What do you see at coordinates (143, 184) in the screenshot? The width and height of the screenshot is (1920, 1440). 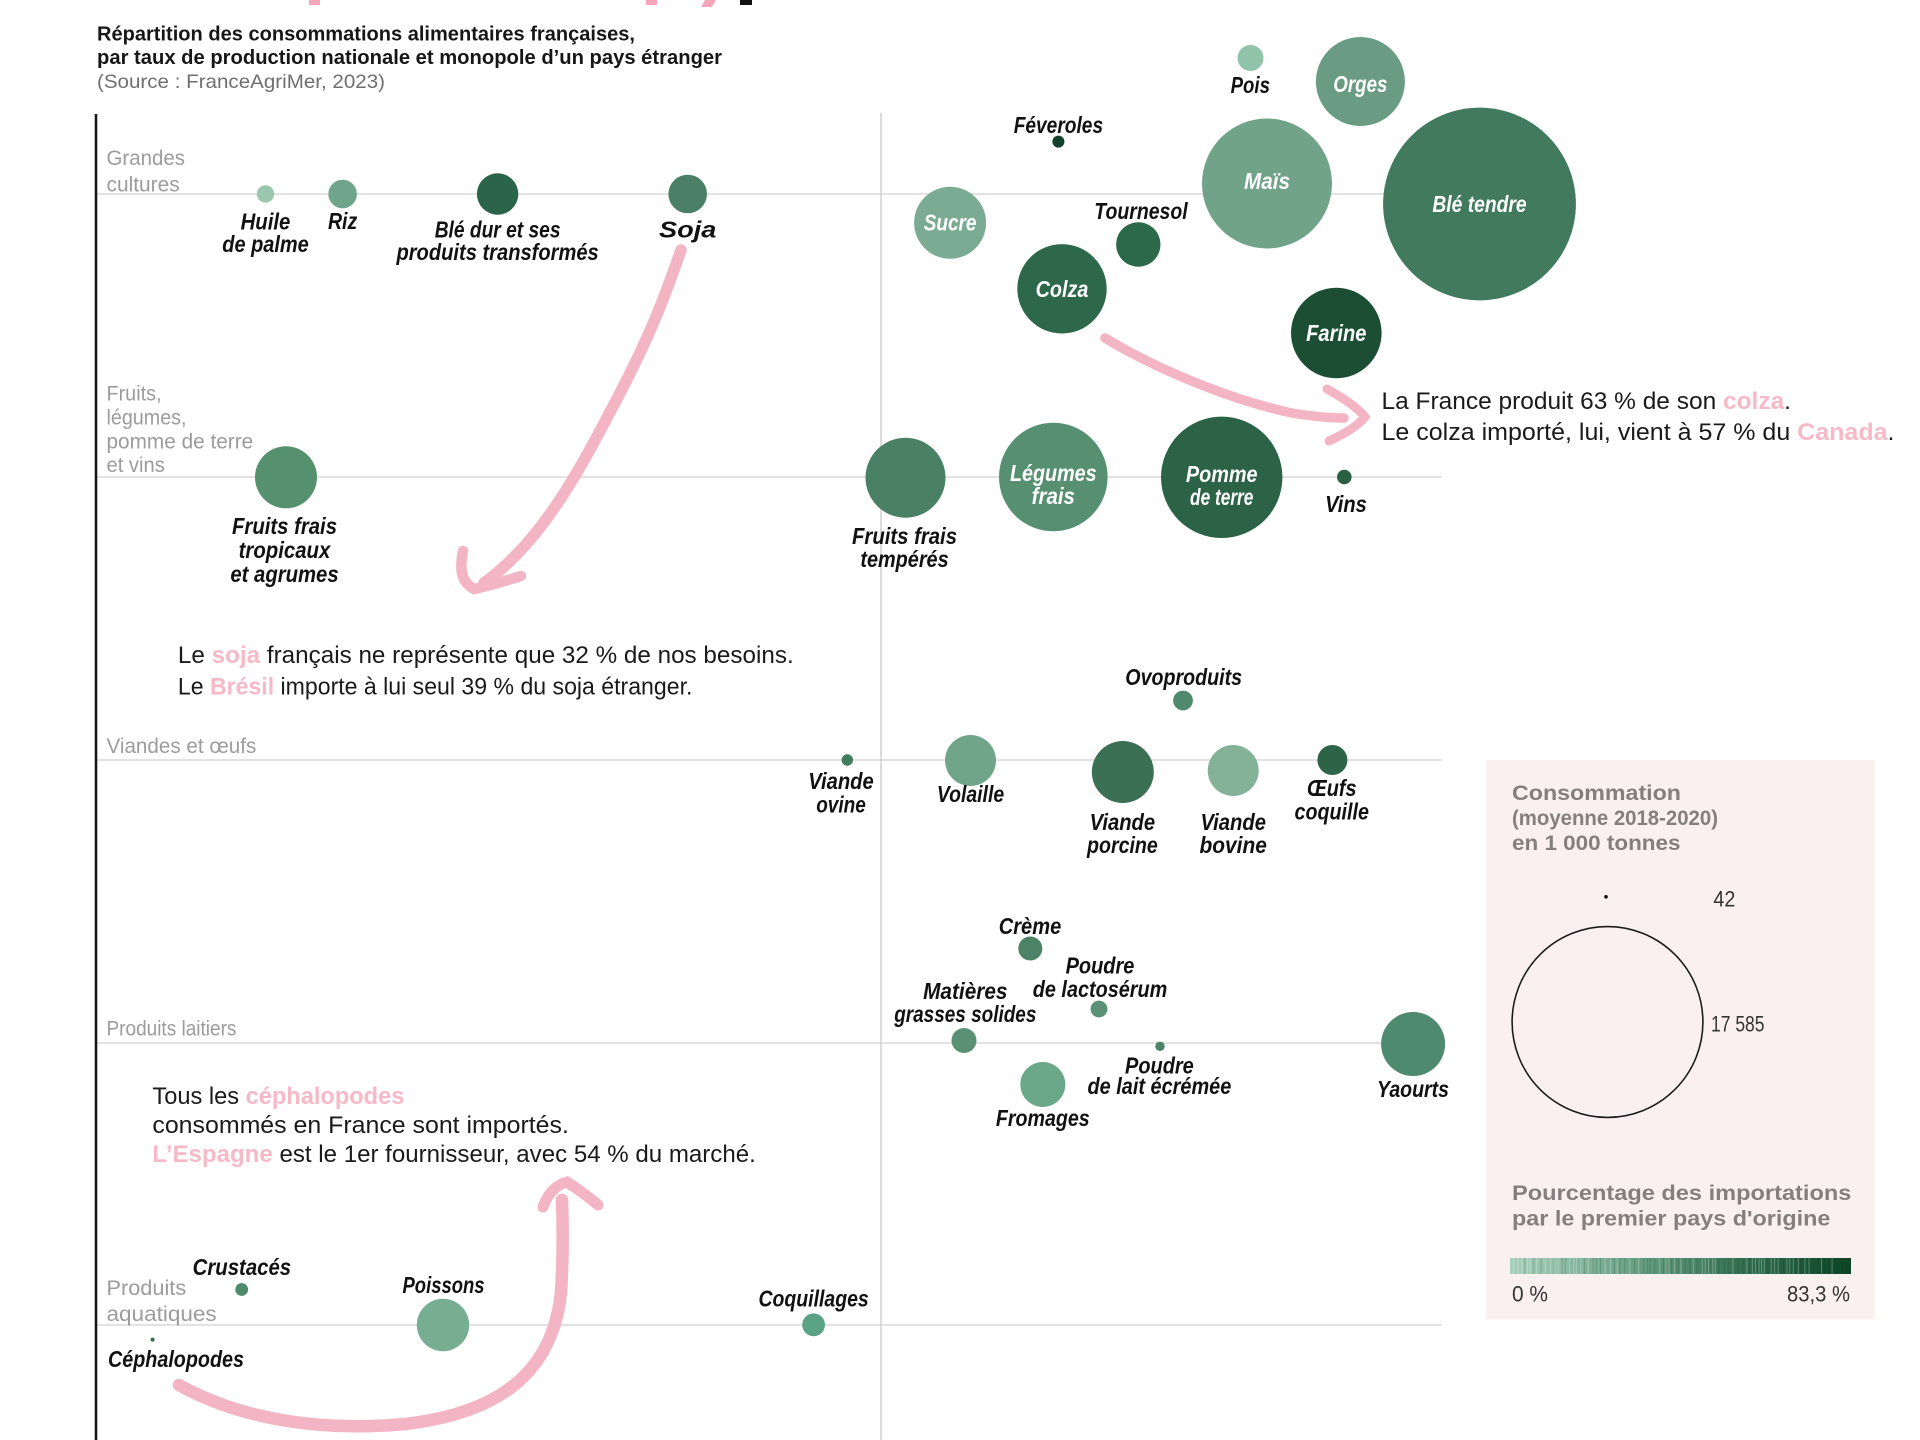 I see `svg-text: cultures` at bounding box center [143, 184].